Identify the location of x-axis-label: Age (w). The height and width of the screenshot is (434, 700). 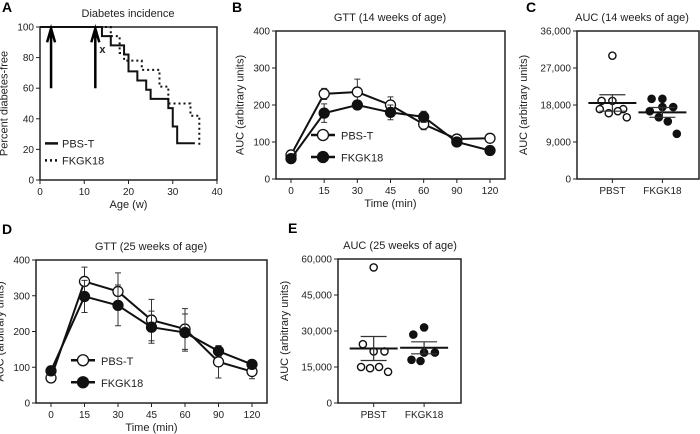
(129, 205).